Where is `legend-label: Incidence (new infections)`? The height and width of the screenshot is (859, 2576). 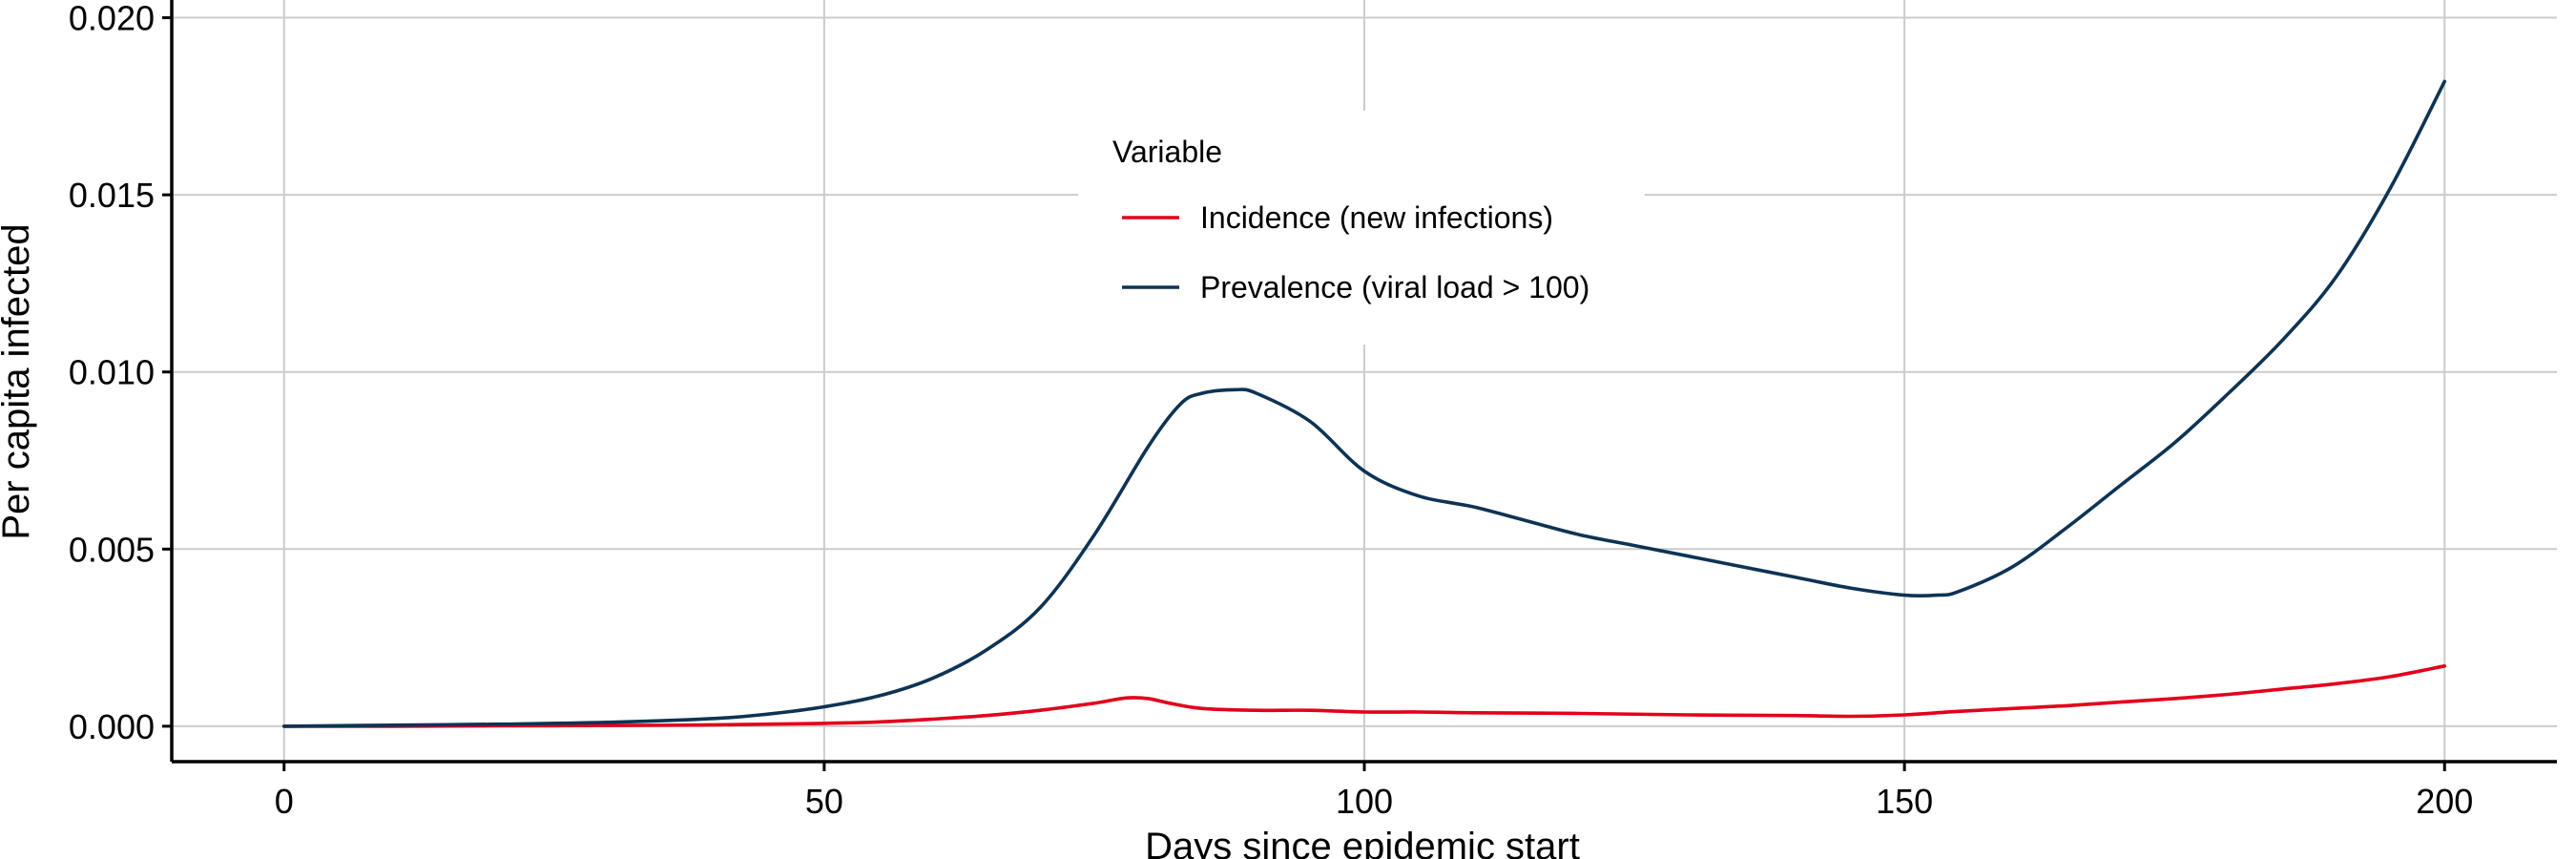
legend-label: Incidence (new infections) is located at coordinates (1376, 217).